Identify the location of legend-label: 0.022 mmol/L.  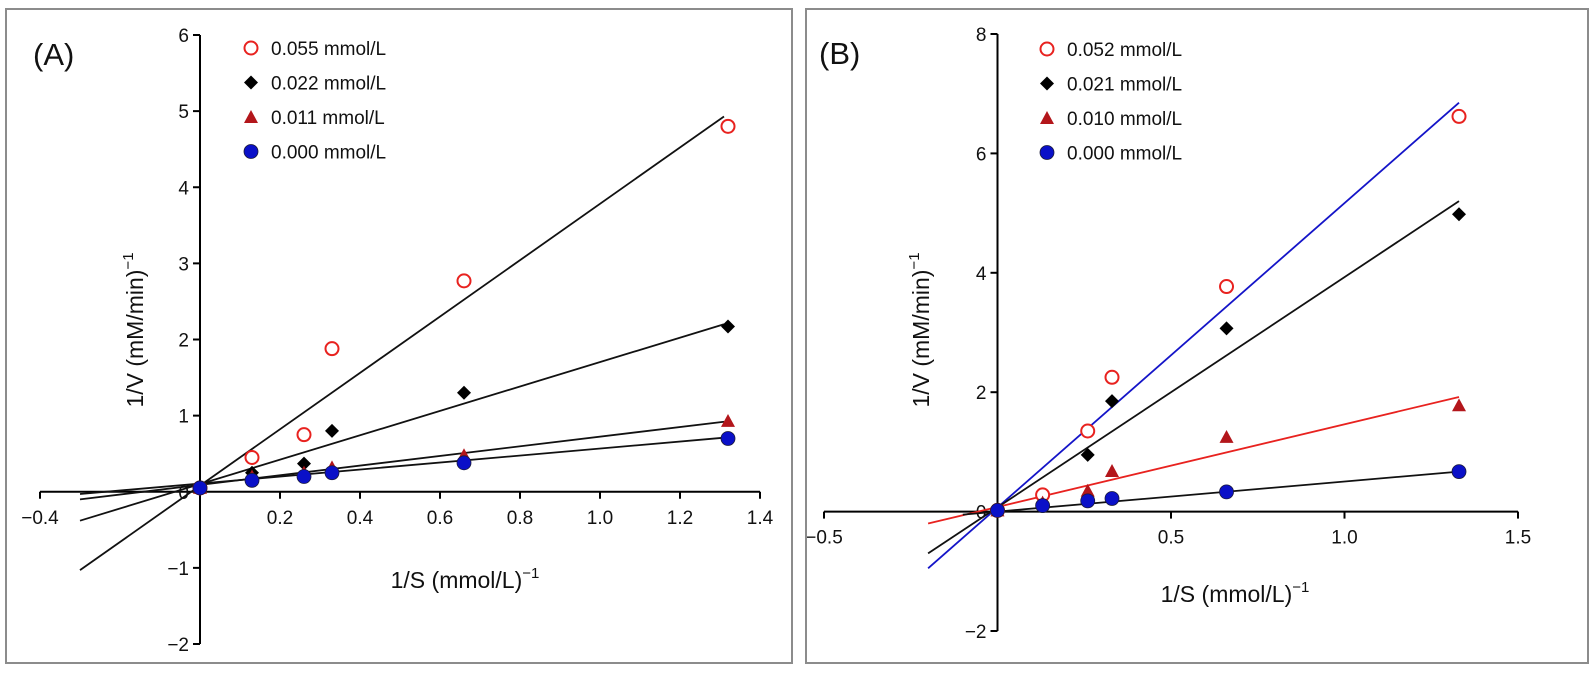
(328, 84).